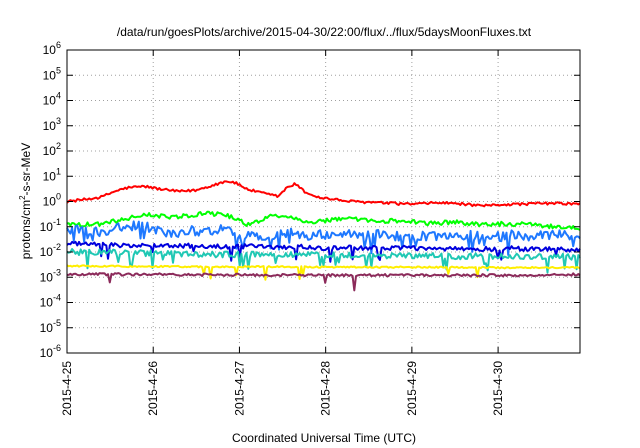  What do you see at coordinates (52, 200) in the screenshot?
I see `y-tick-label: 10⁰` at bounding box center [52, 200].